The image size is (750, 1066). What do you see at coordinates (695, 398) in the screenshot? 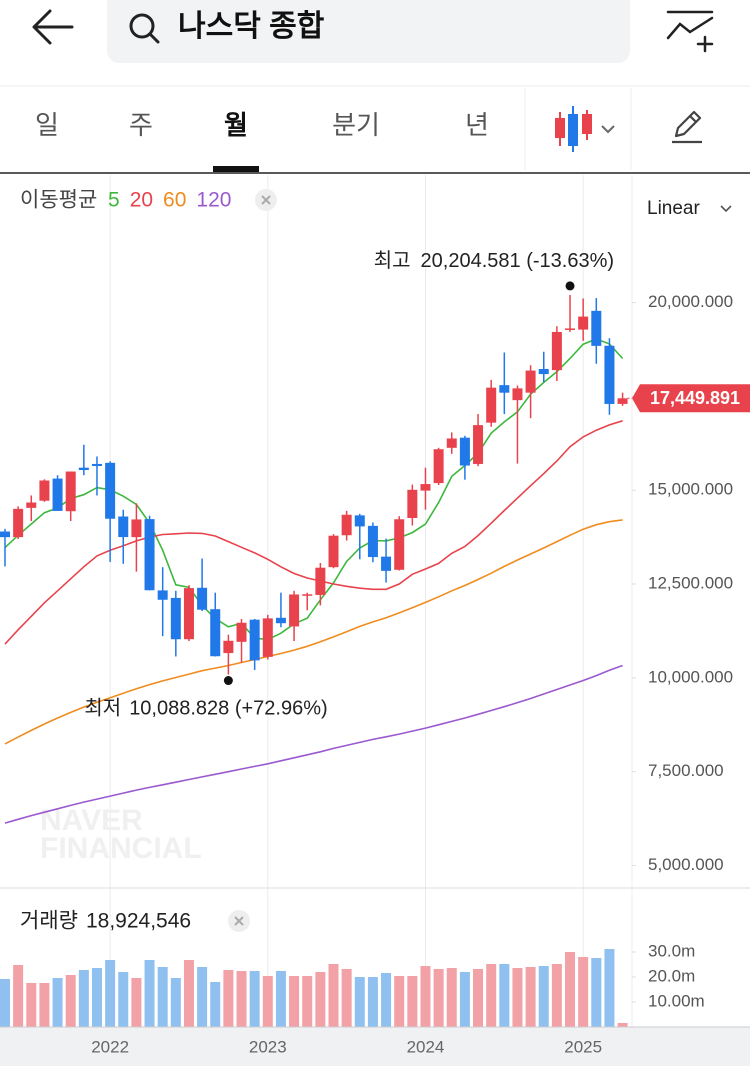
I see `last-price-label: 17,449.891` at bounding box center [695, 398].